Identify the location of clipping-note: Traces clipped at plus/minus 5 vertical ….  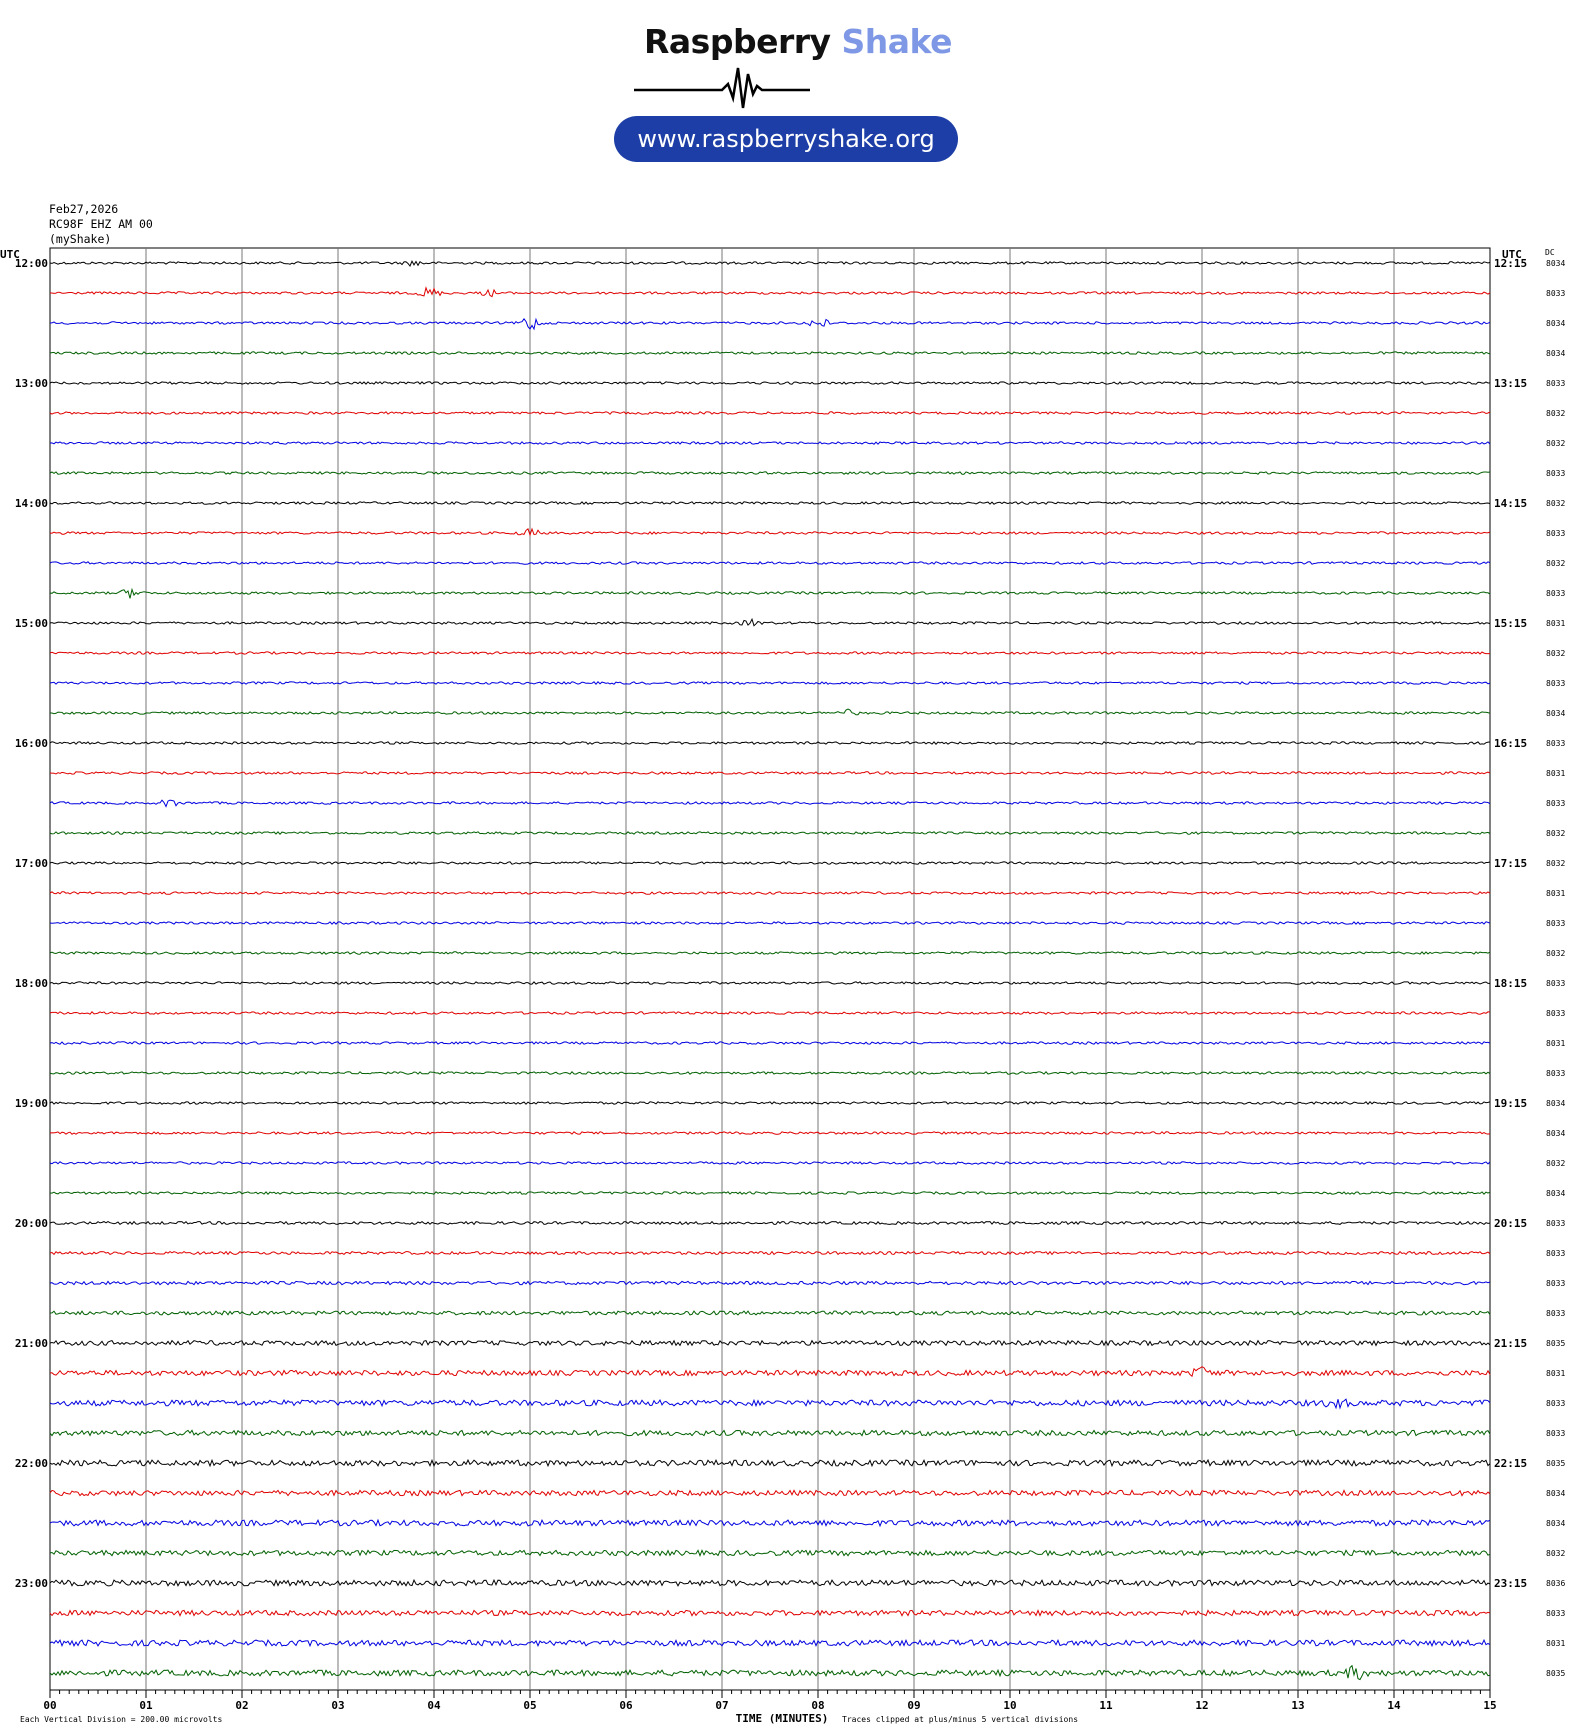
(960, 1719).